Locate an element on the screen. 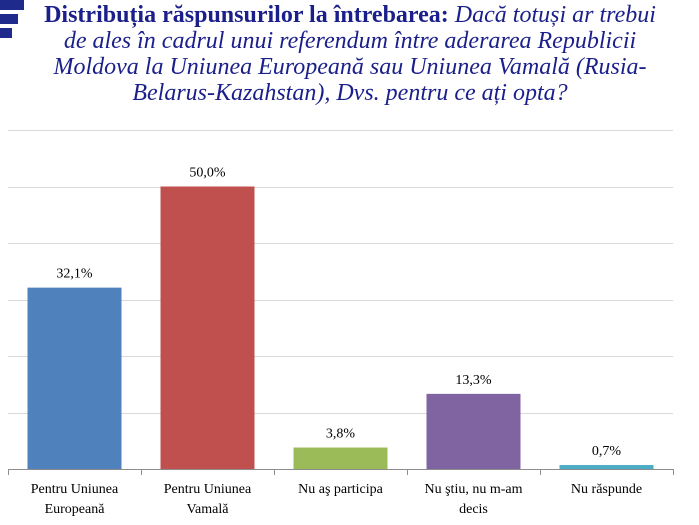  title-bold-part: Distribuția răspunsurilor la întrebarea: is located at coordinates (246, 15).